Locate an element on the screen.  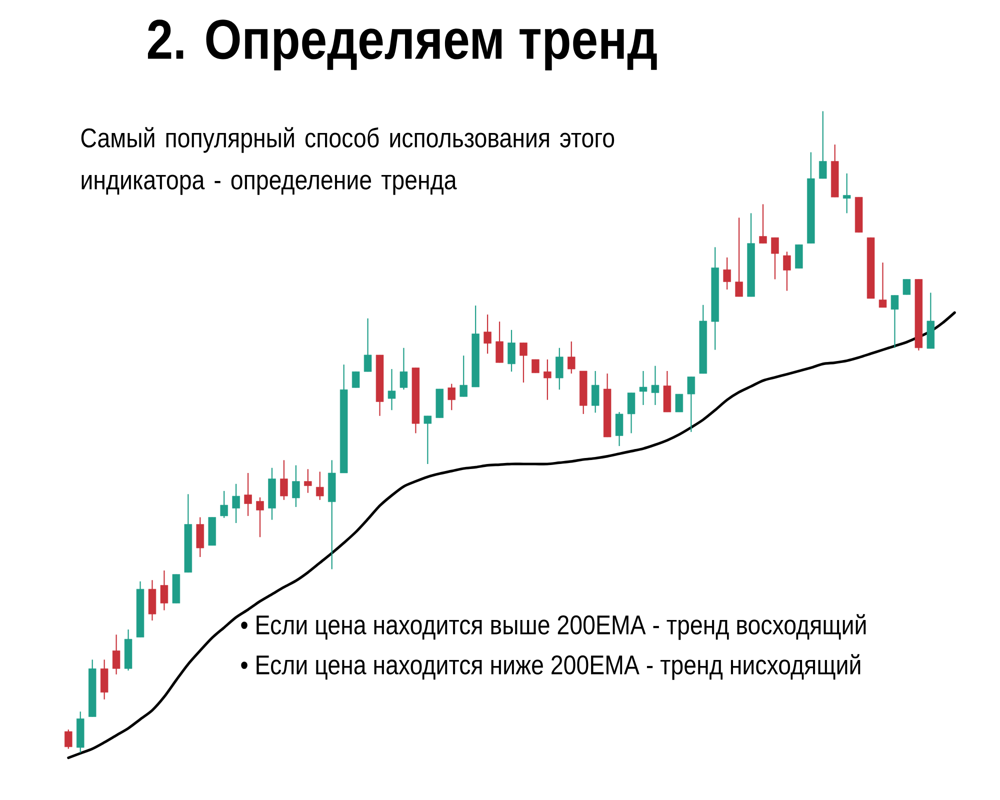
annotation: • Если цена находится ниже 200EMA - тренд нисходящий is located at coordinates (550, 667).